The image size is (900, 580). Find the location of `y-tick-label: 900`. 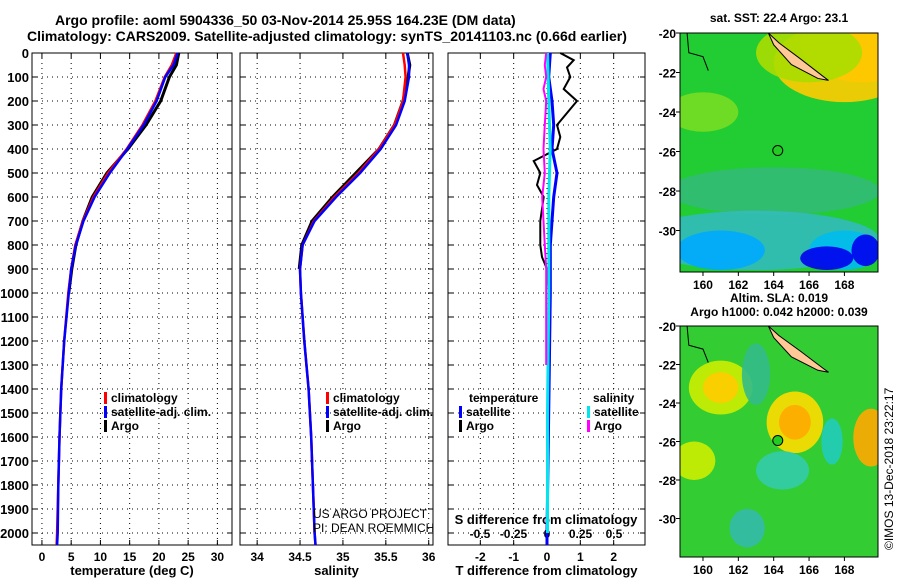

y-tick-label: 900 is located at coordinates (18, 269).